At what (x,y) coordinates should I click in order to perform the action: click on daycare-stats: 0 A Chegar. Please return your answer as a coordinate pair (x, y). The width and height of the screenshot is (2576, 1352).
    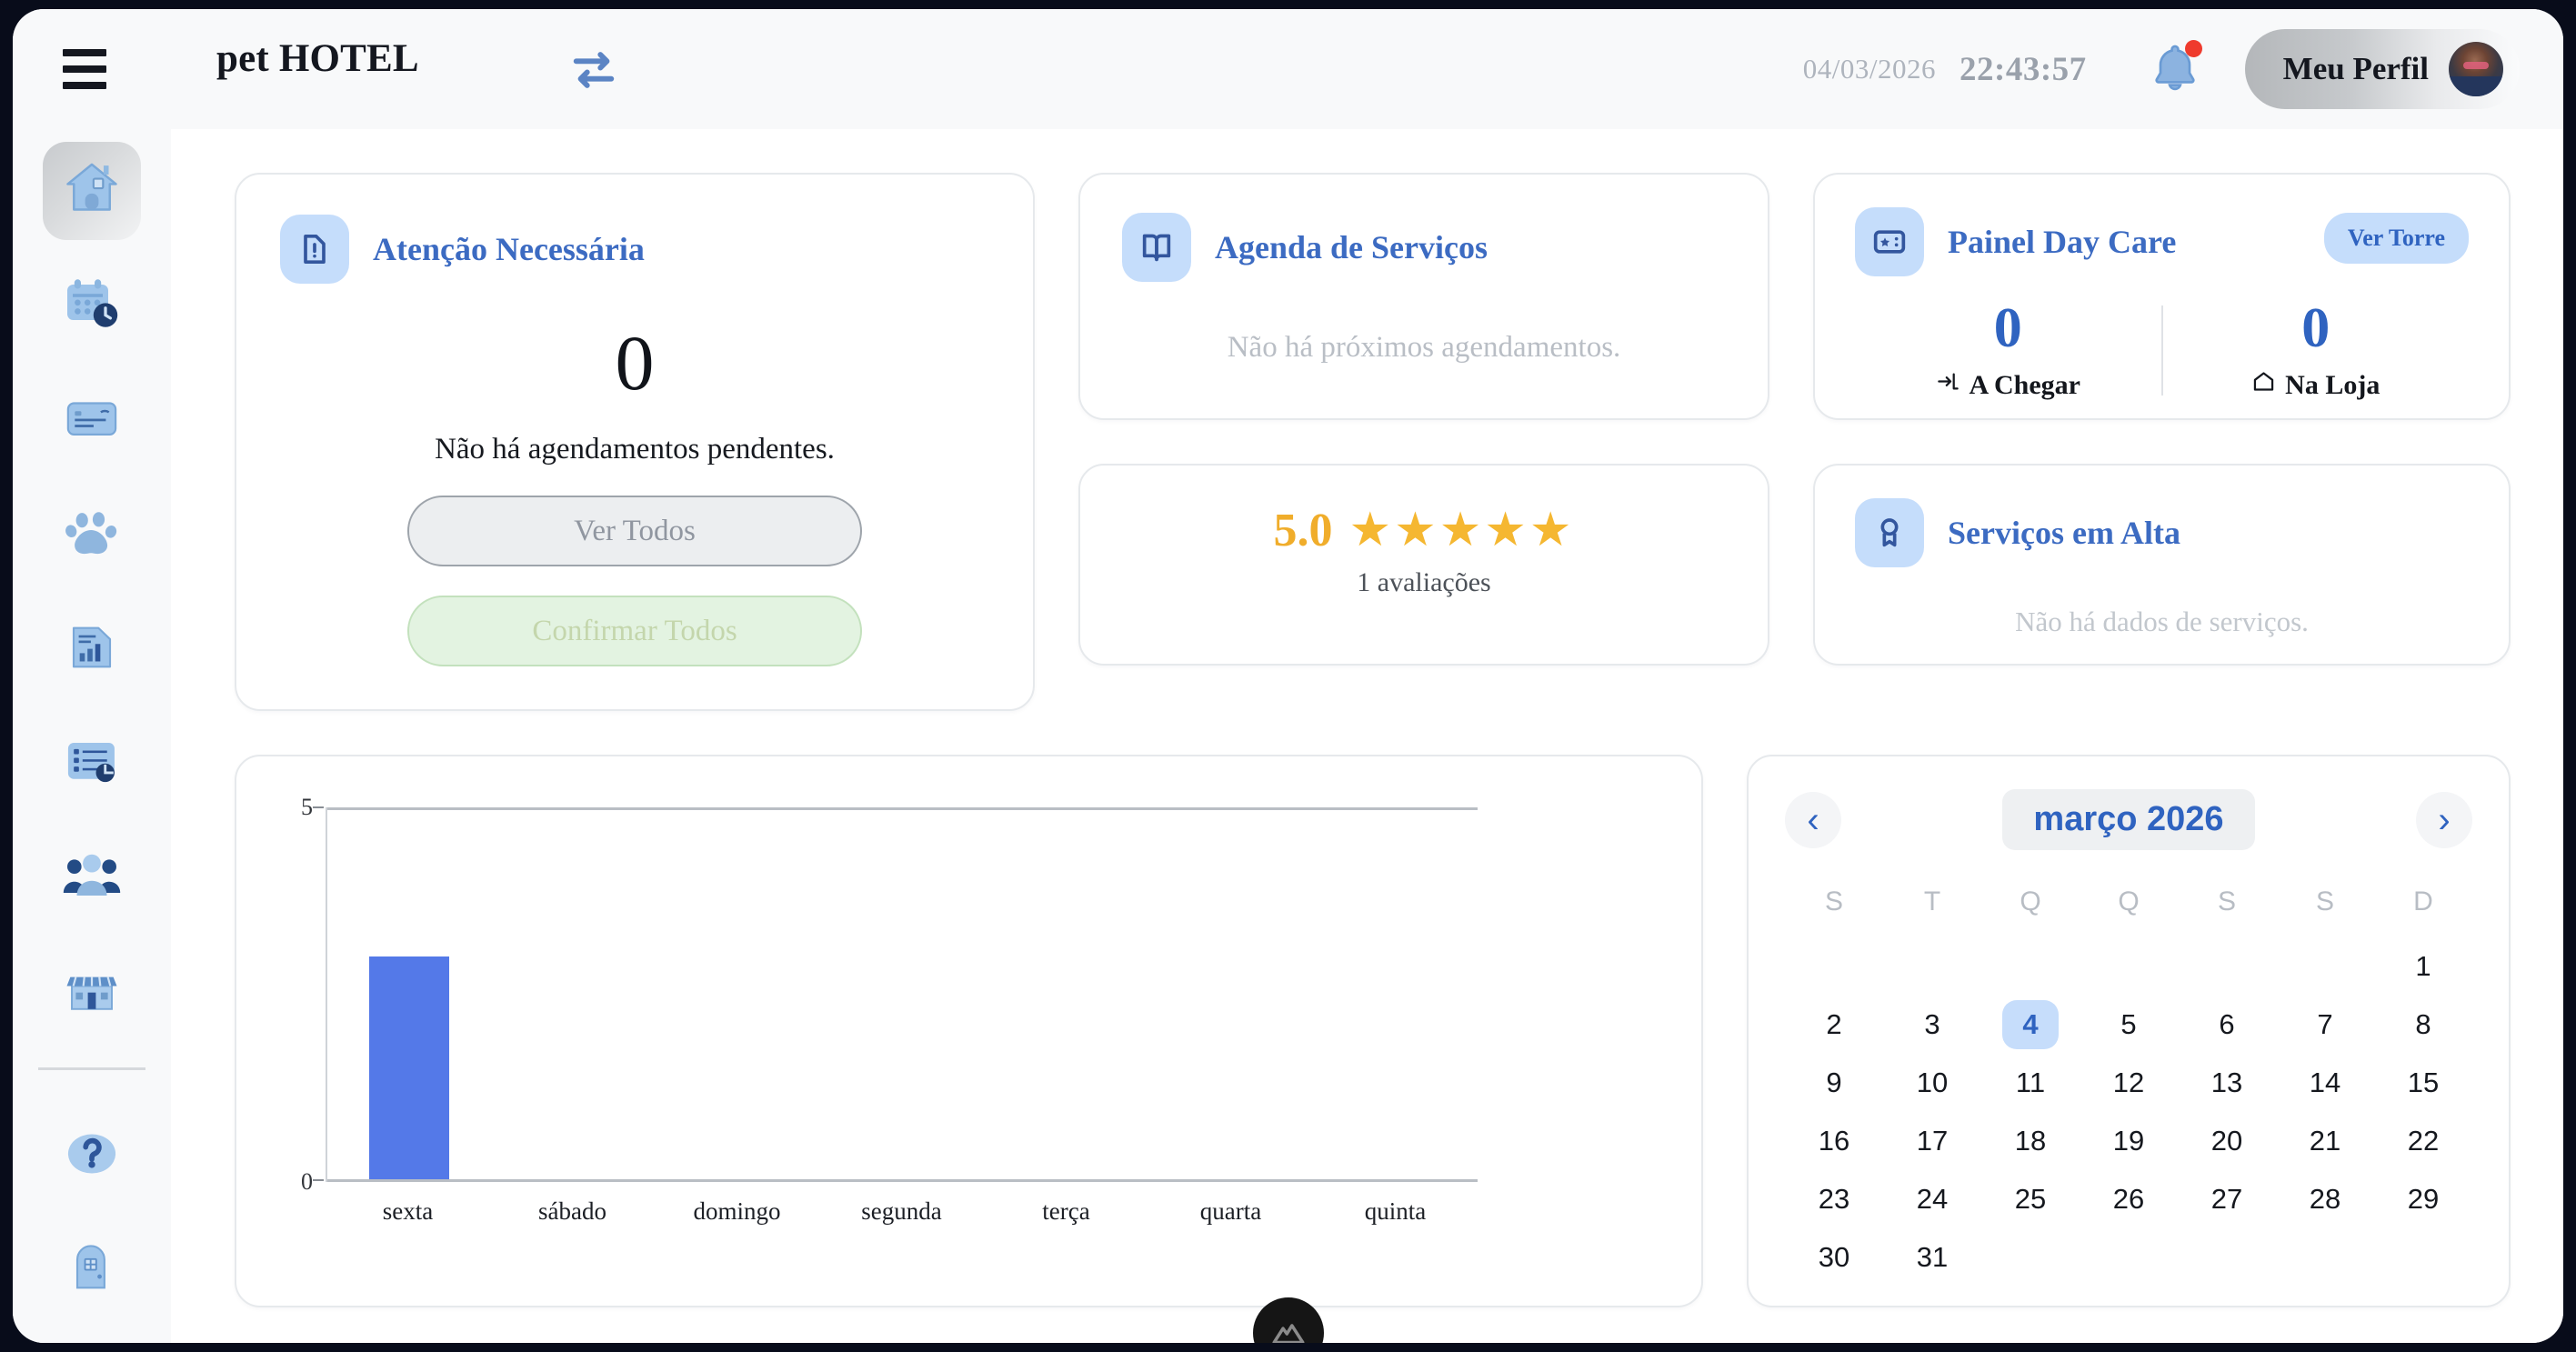
    Looking at the image, I should click on (2162, 350).